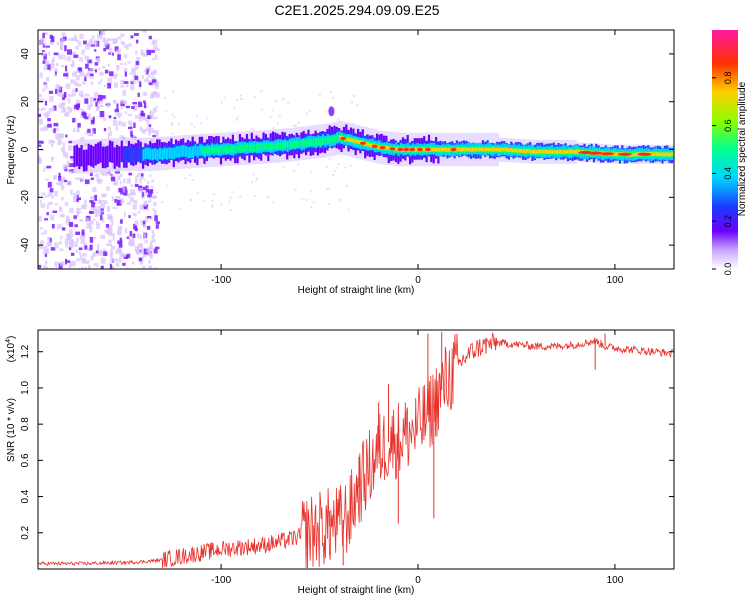  Describe the element at coordinates (25, 460) in the screenshot. I see `y-tick-label: 0.6` at that location.